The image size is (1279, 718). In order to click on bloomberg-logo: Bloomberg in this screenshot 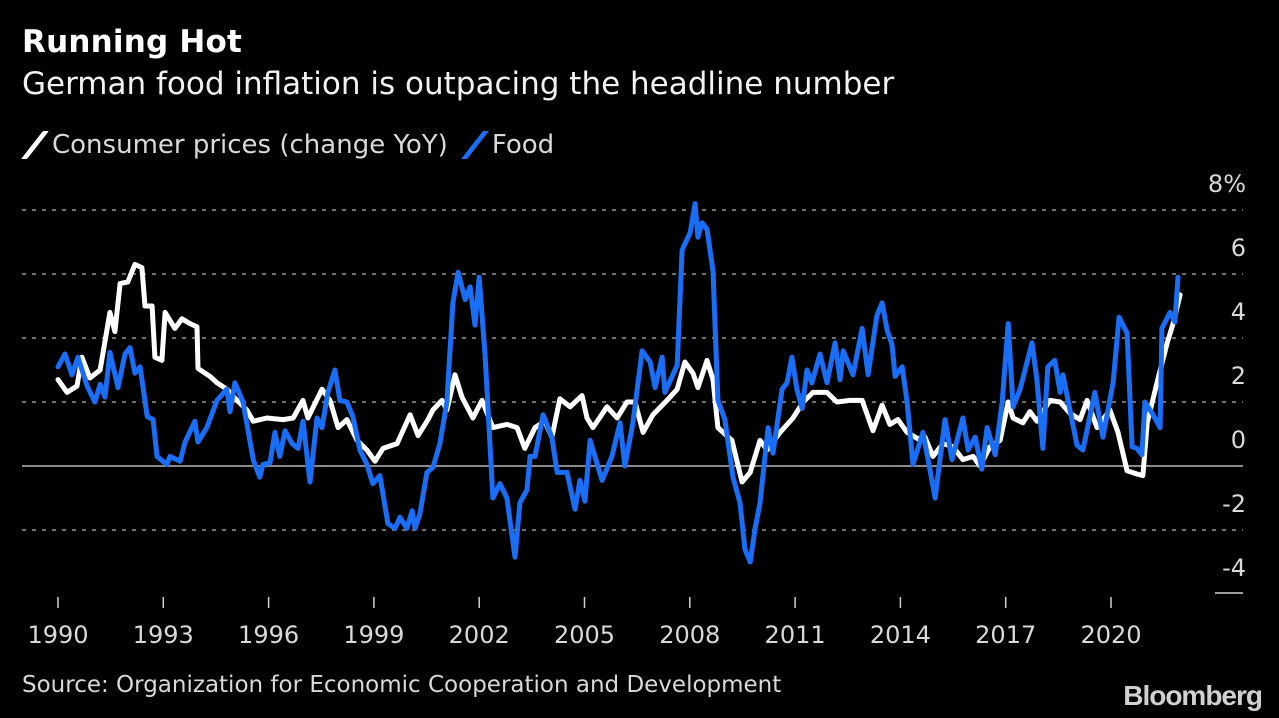, I will do `click(1193, 695)`.